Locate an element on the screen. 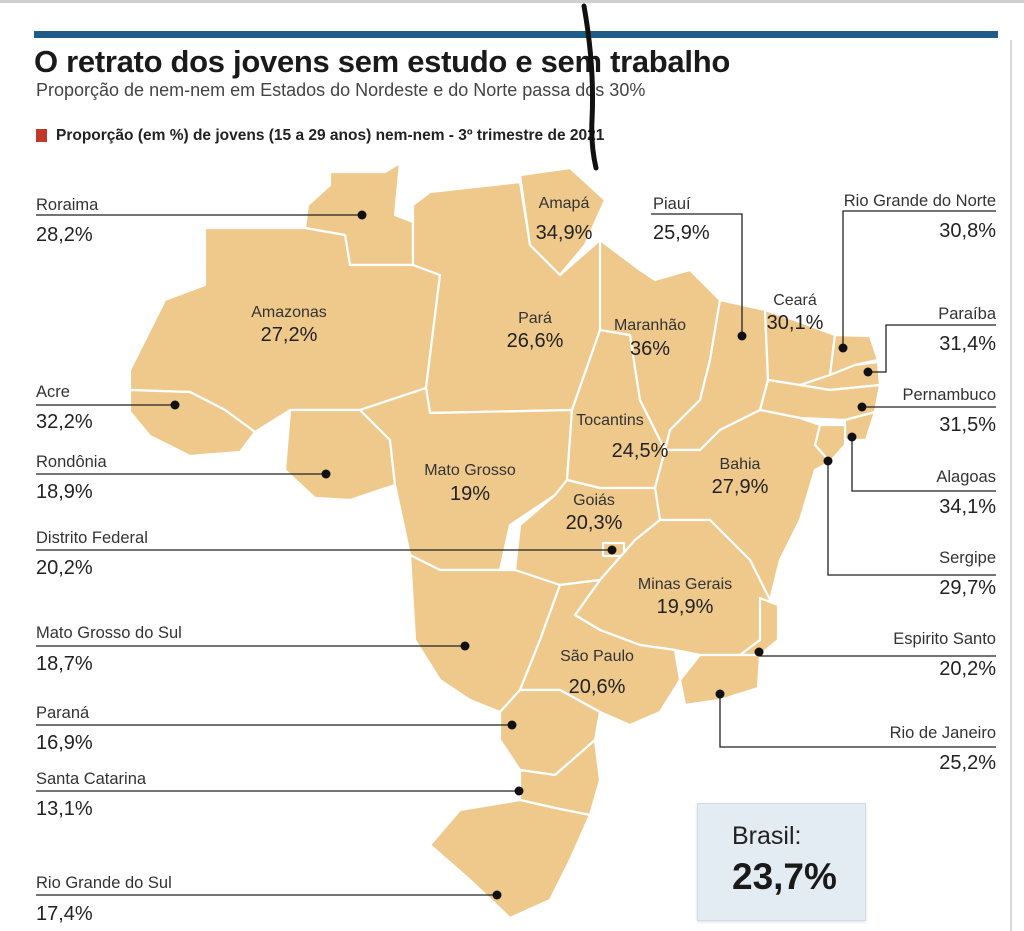 This screenshot has width=1024, height=931. label-value-goias: 20,3% is located at coordinates (594, 523).